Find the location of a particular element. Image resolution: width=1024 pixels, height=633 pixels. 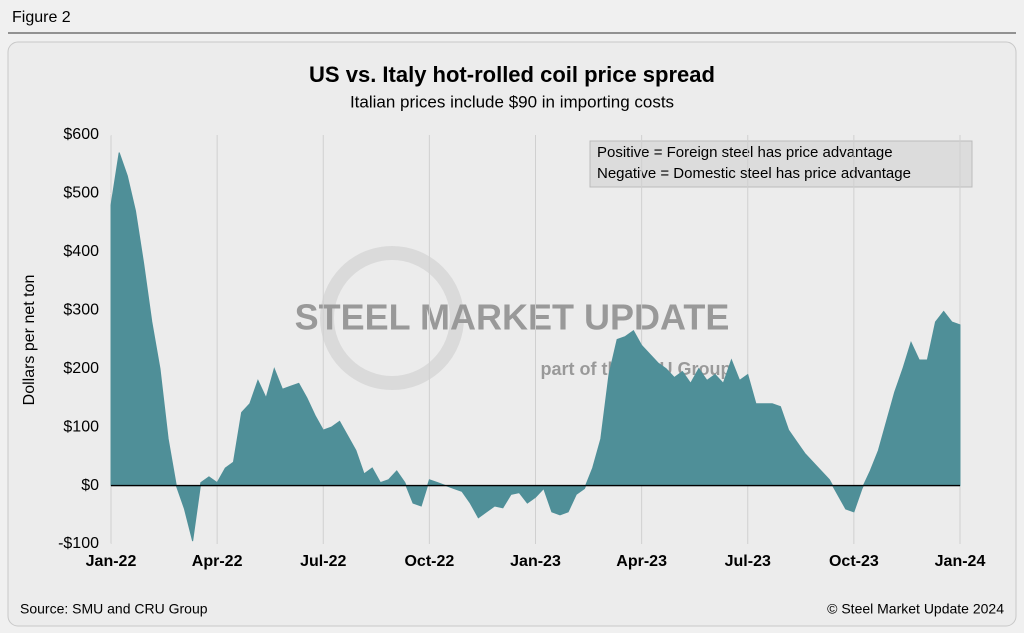

y-tick-label: $600 is located at coordinates (81, 134).